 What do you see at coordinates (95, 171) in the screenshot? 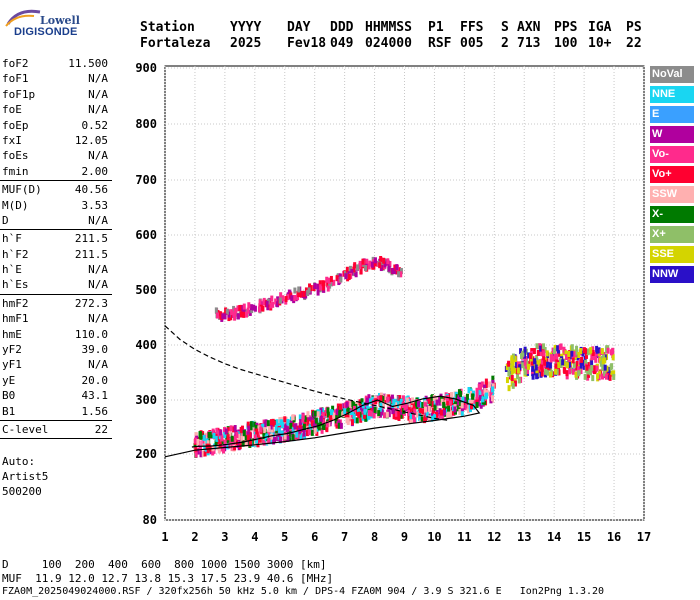
I see `param-value: 2.00` at bounding box center [95, 171].